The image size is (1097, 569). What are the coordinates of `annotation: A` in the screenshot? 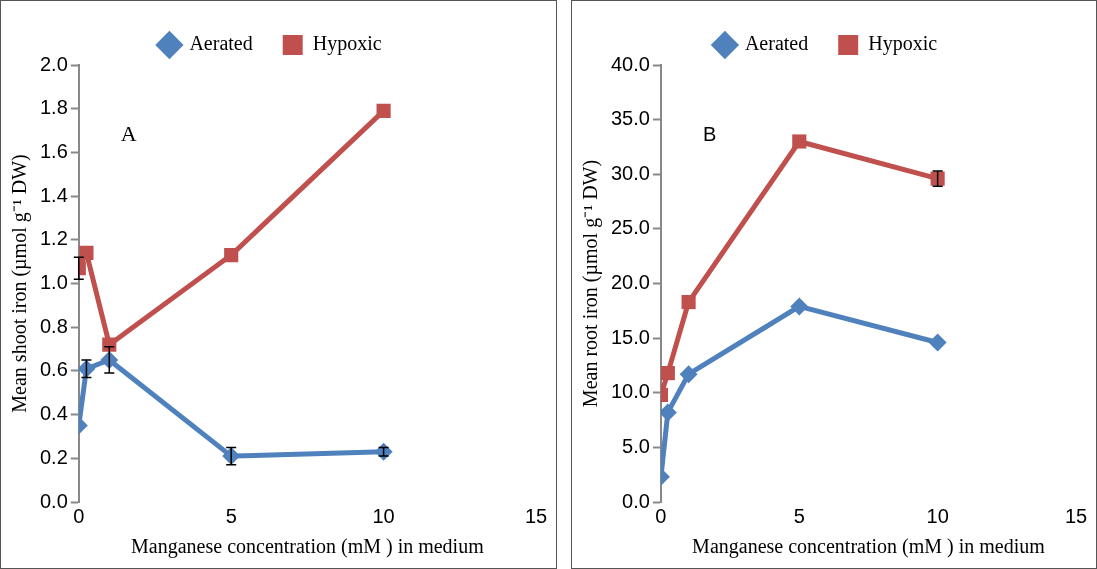 It's located at (128, 133).